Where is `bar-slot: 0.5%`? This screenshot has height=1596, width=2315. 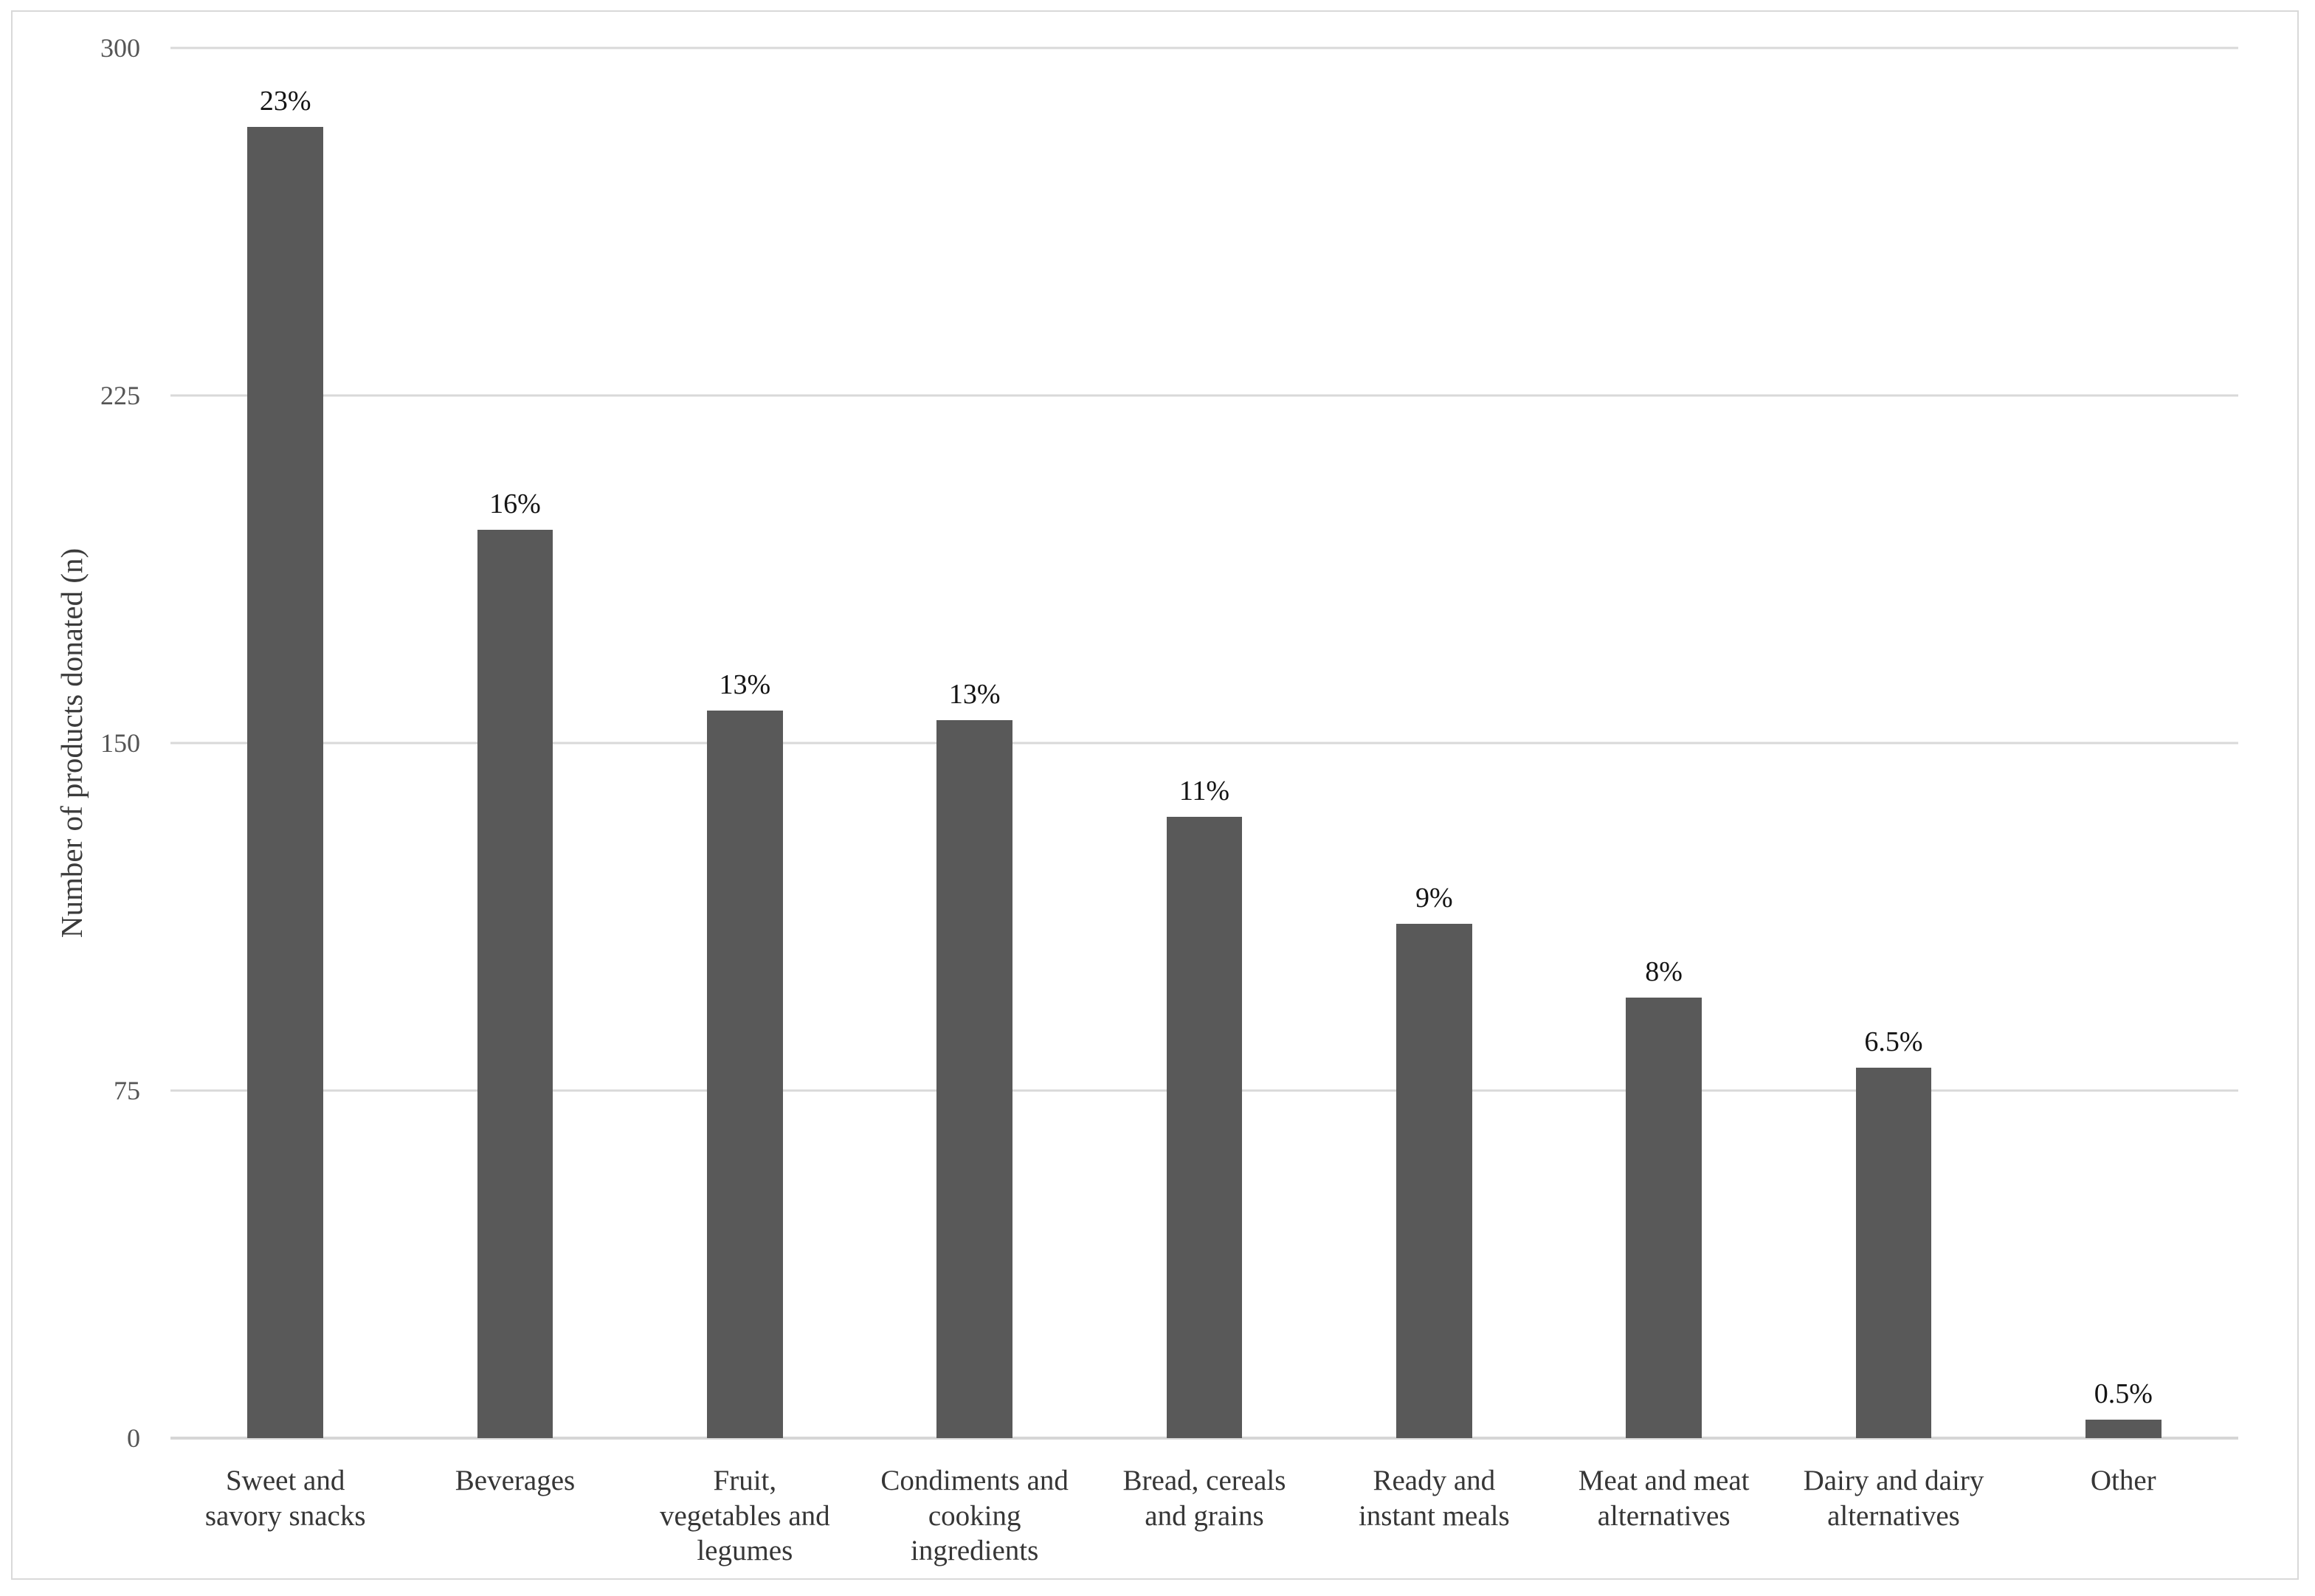
bar-slot: 0.5% is located at coordinates (2123, 743).